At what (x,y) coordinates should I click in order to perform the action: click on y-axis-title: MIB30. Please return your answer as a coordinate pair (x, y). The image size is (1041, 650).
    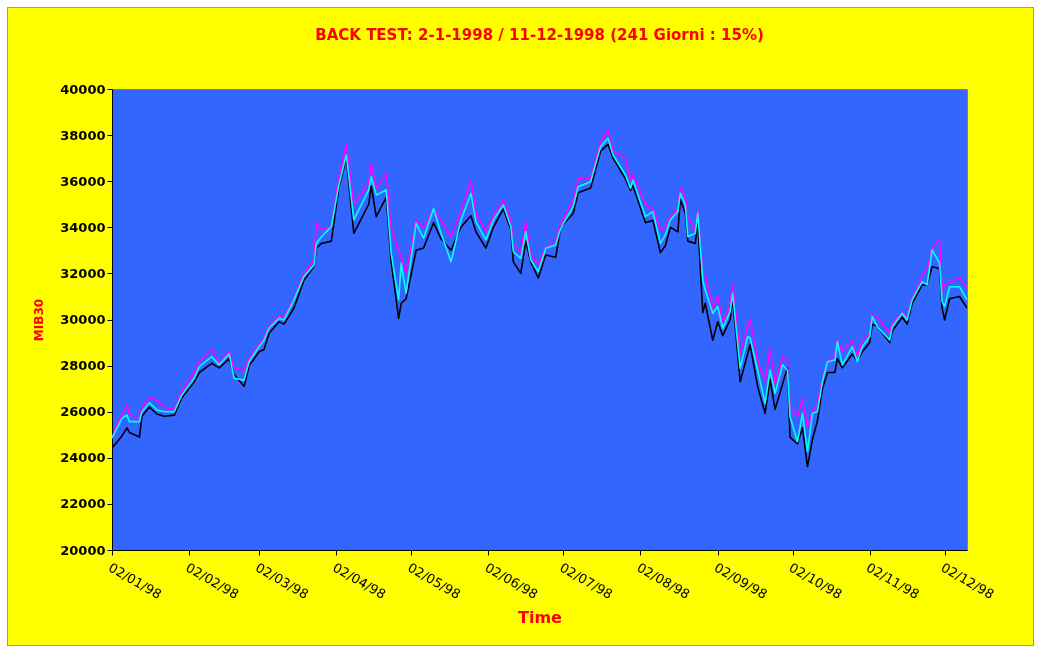
    Looking at the image, I should click on (39, 320).